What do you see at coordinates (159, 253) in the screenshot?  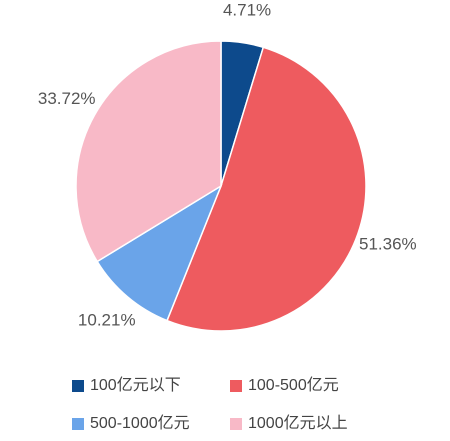 I see `pie-slice` at bounding box center [159, 253].